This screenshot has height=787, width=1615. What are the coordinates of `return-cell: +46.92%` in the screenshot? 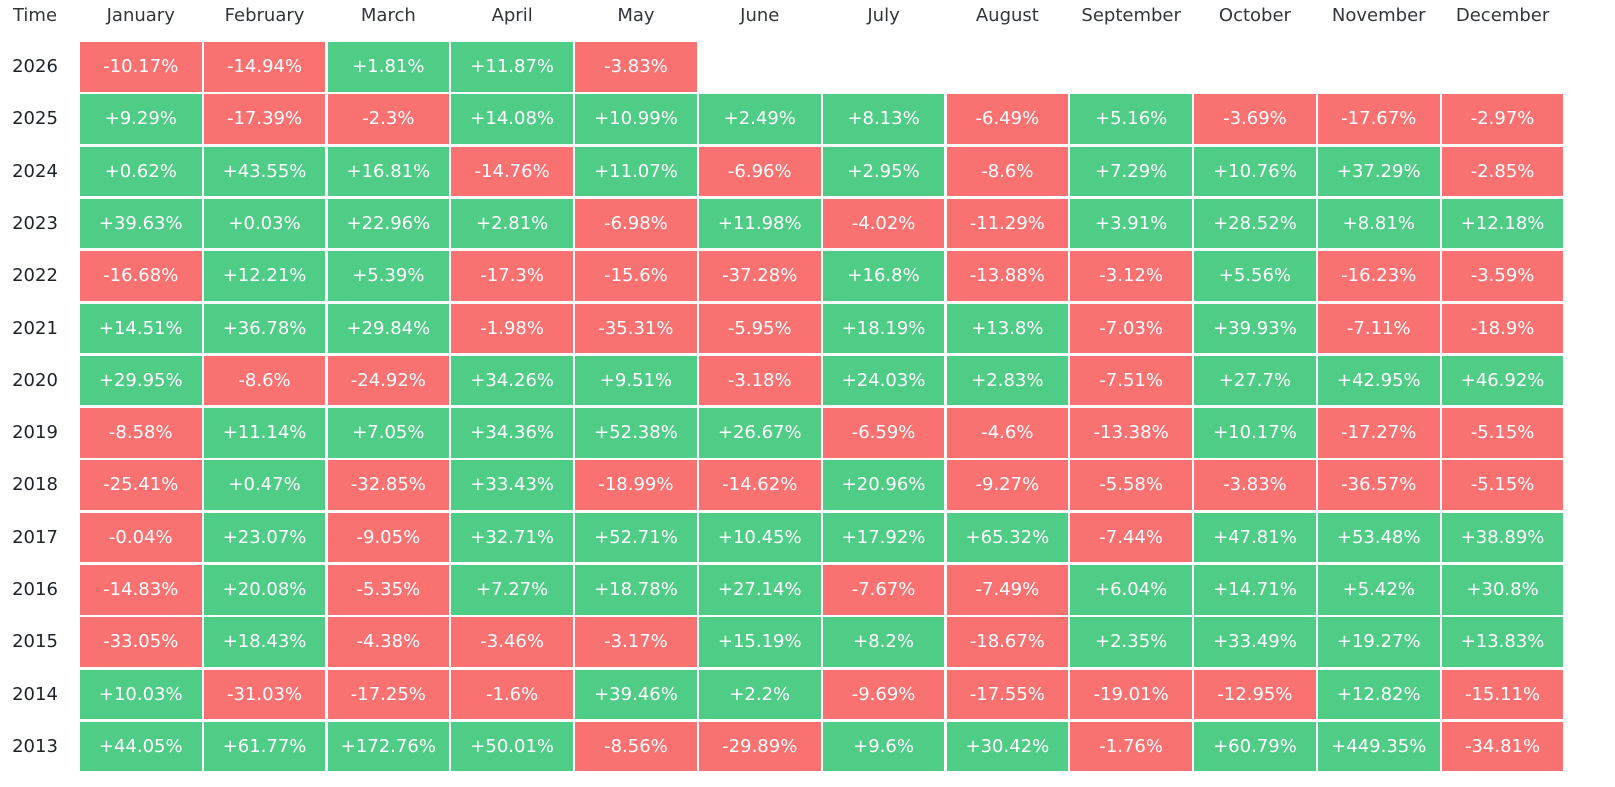 It's located at (1502, 380).